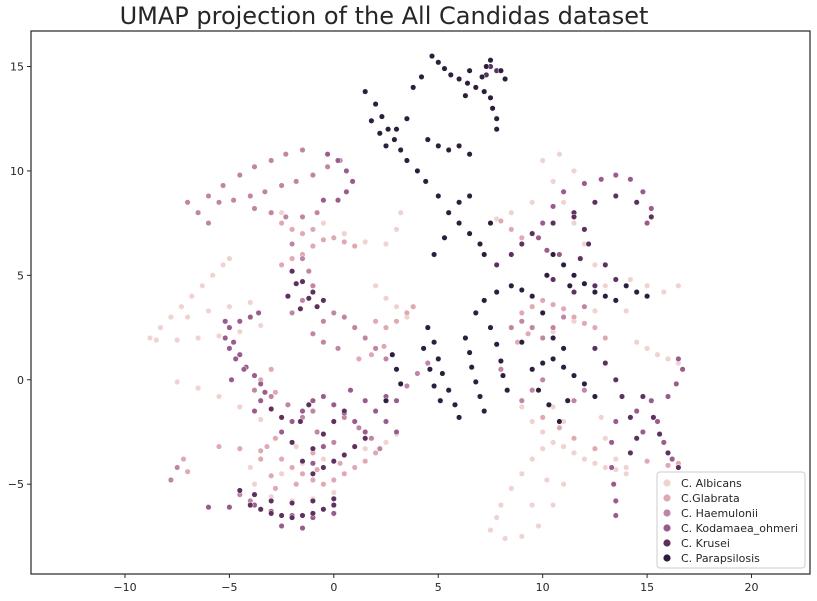 This screenshot has width=817, height=601. I want to click on legend-frame, so click(731, 520).